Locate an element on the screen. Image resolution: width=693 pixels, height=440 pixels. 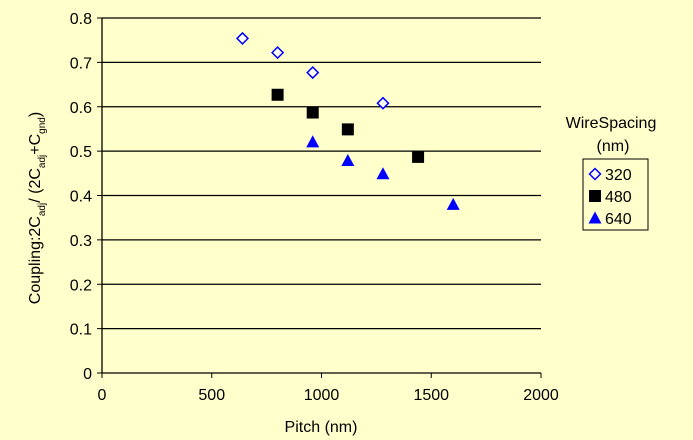
x-tick-label: 1500 is located at coordinates (431, 395).